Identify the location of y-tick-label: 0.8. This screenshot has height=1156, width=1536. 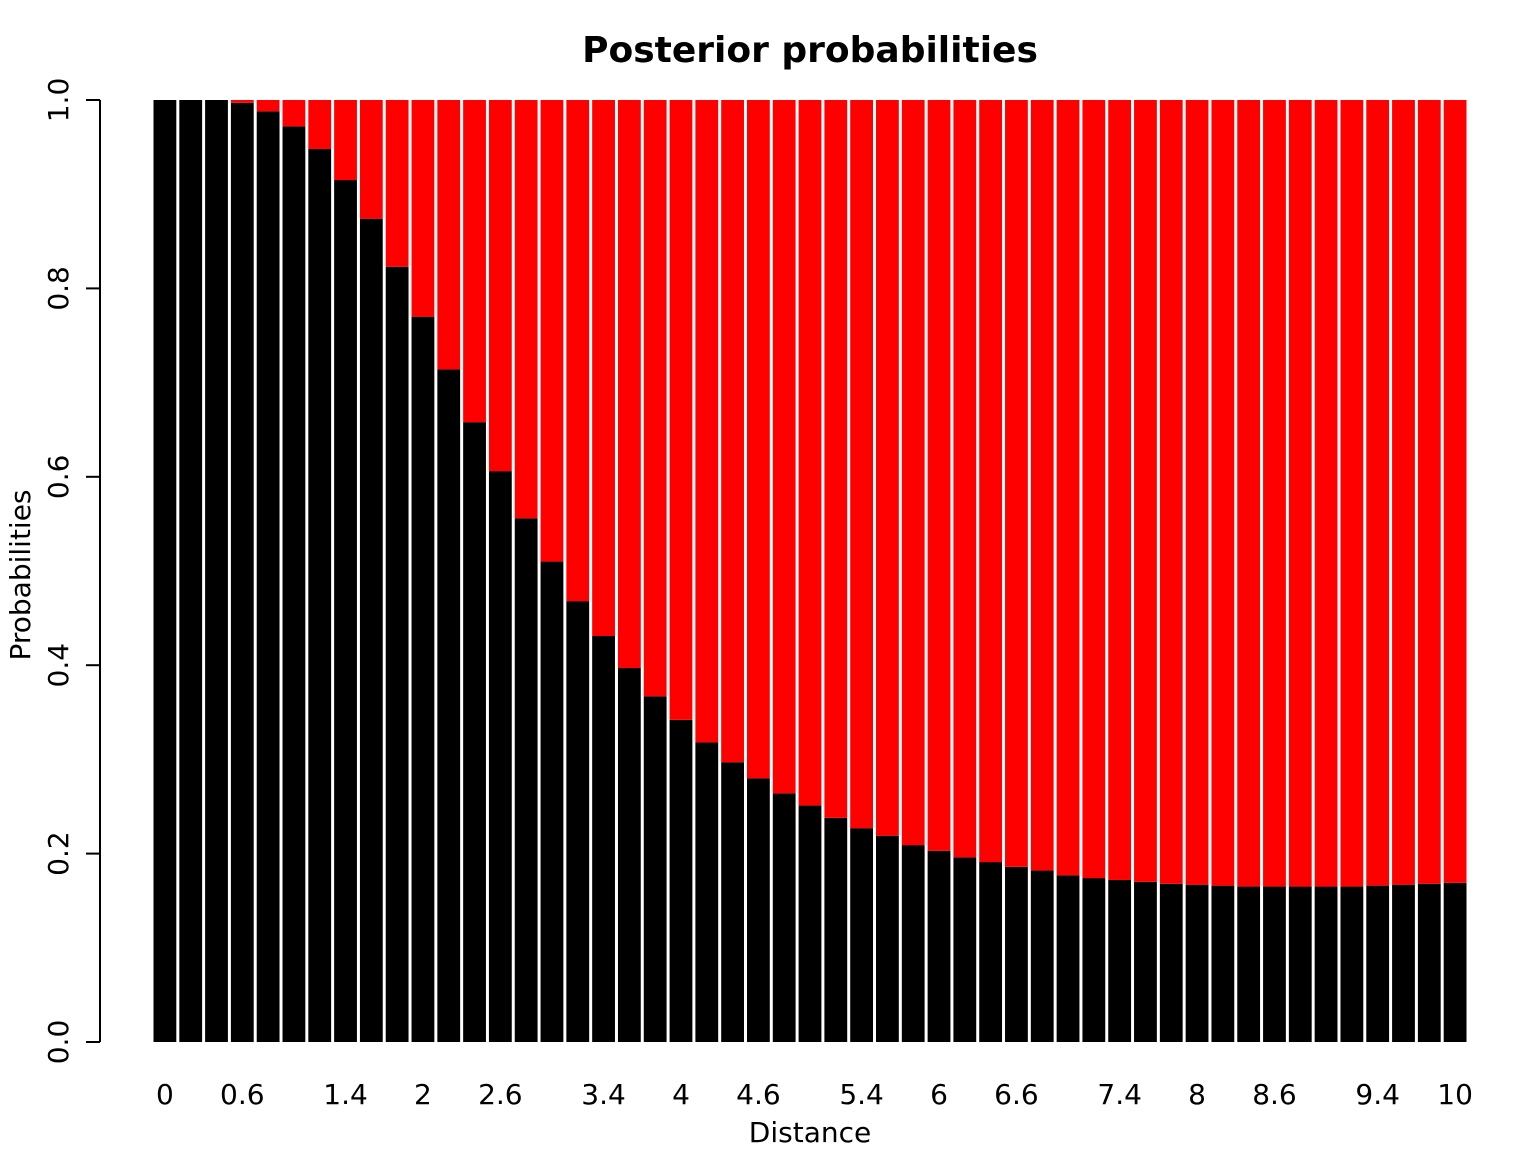
(58, 288).